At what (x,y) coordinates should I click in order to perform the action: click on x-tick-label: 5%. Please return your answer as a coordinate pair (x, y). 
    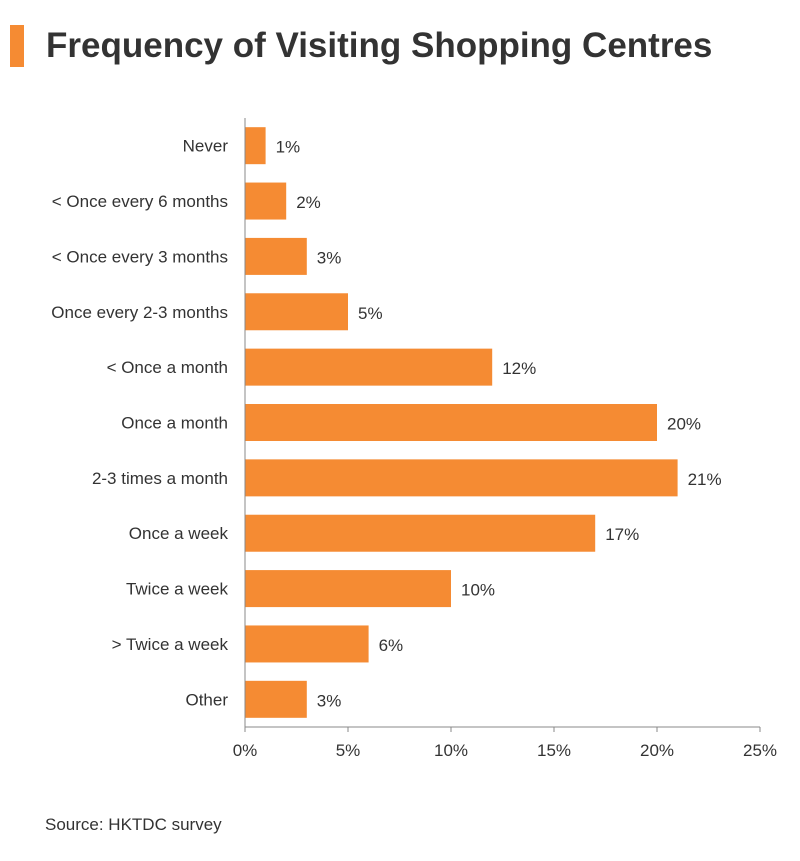
    Looking at the image, I should click on (348, 750).